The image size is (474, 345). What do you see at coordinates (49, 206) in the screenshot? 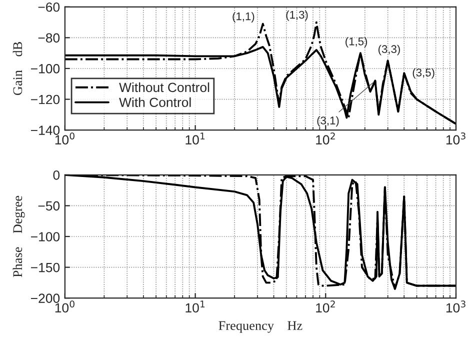
I see `y-tick-label: −50` at bounding box center [49, 206].